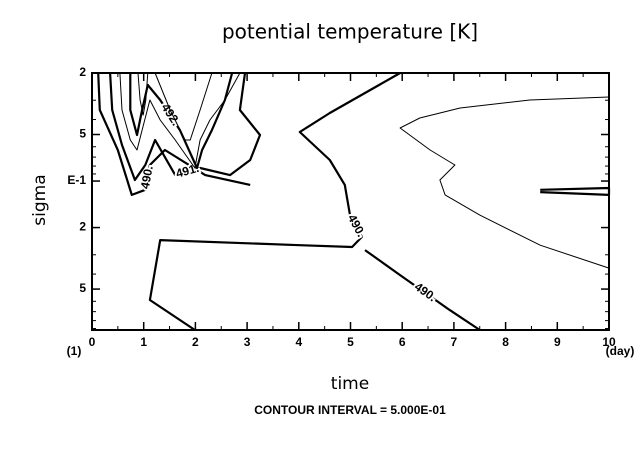 The height and width of the screenshot is (452, 644). Describe the element at coordinates (195, 342) in the screenshot. I see `x-tick-label: 2` at that location.